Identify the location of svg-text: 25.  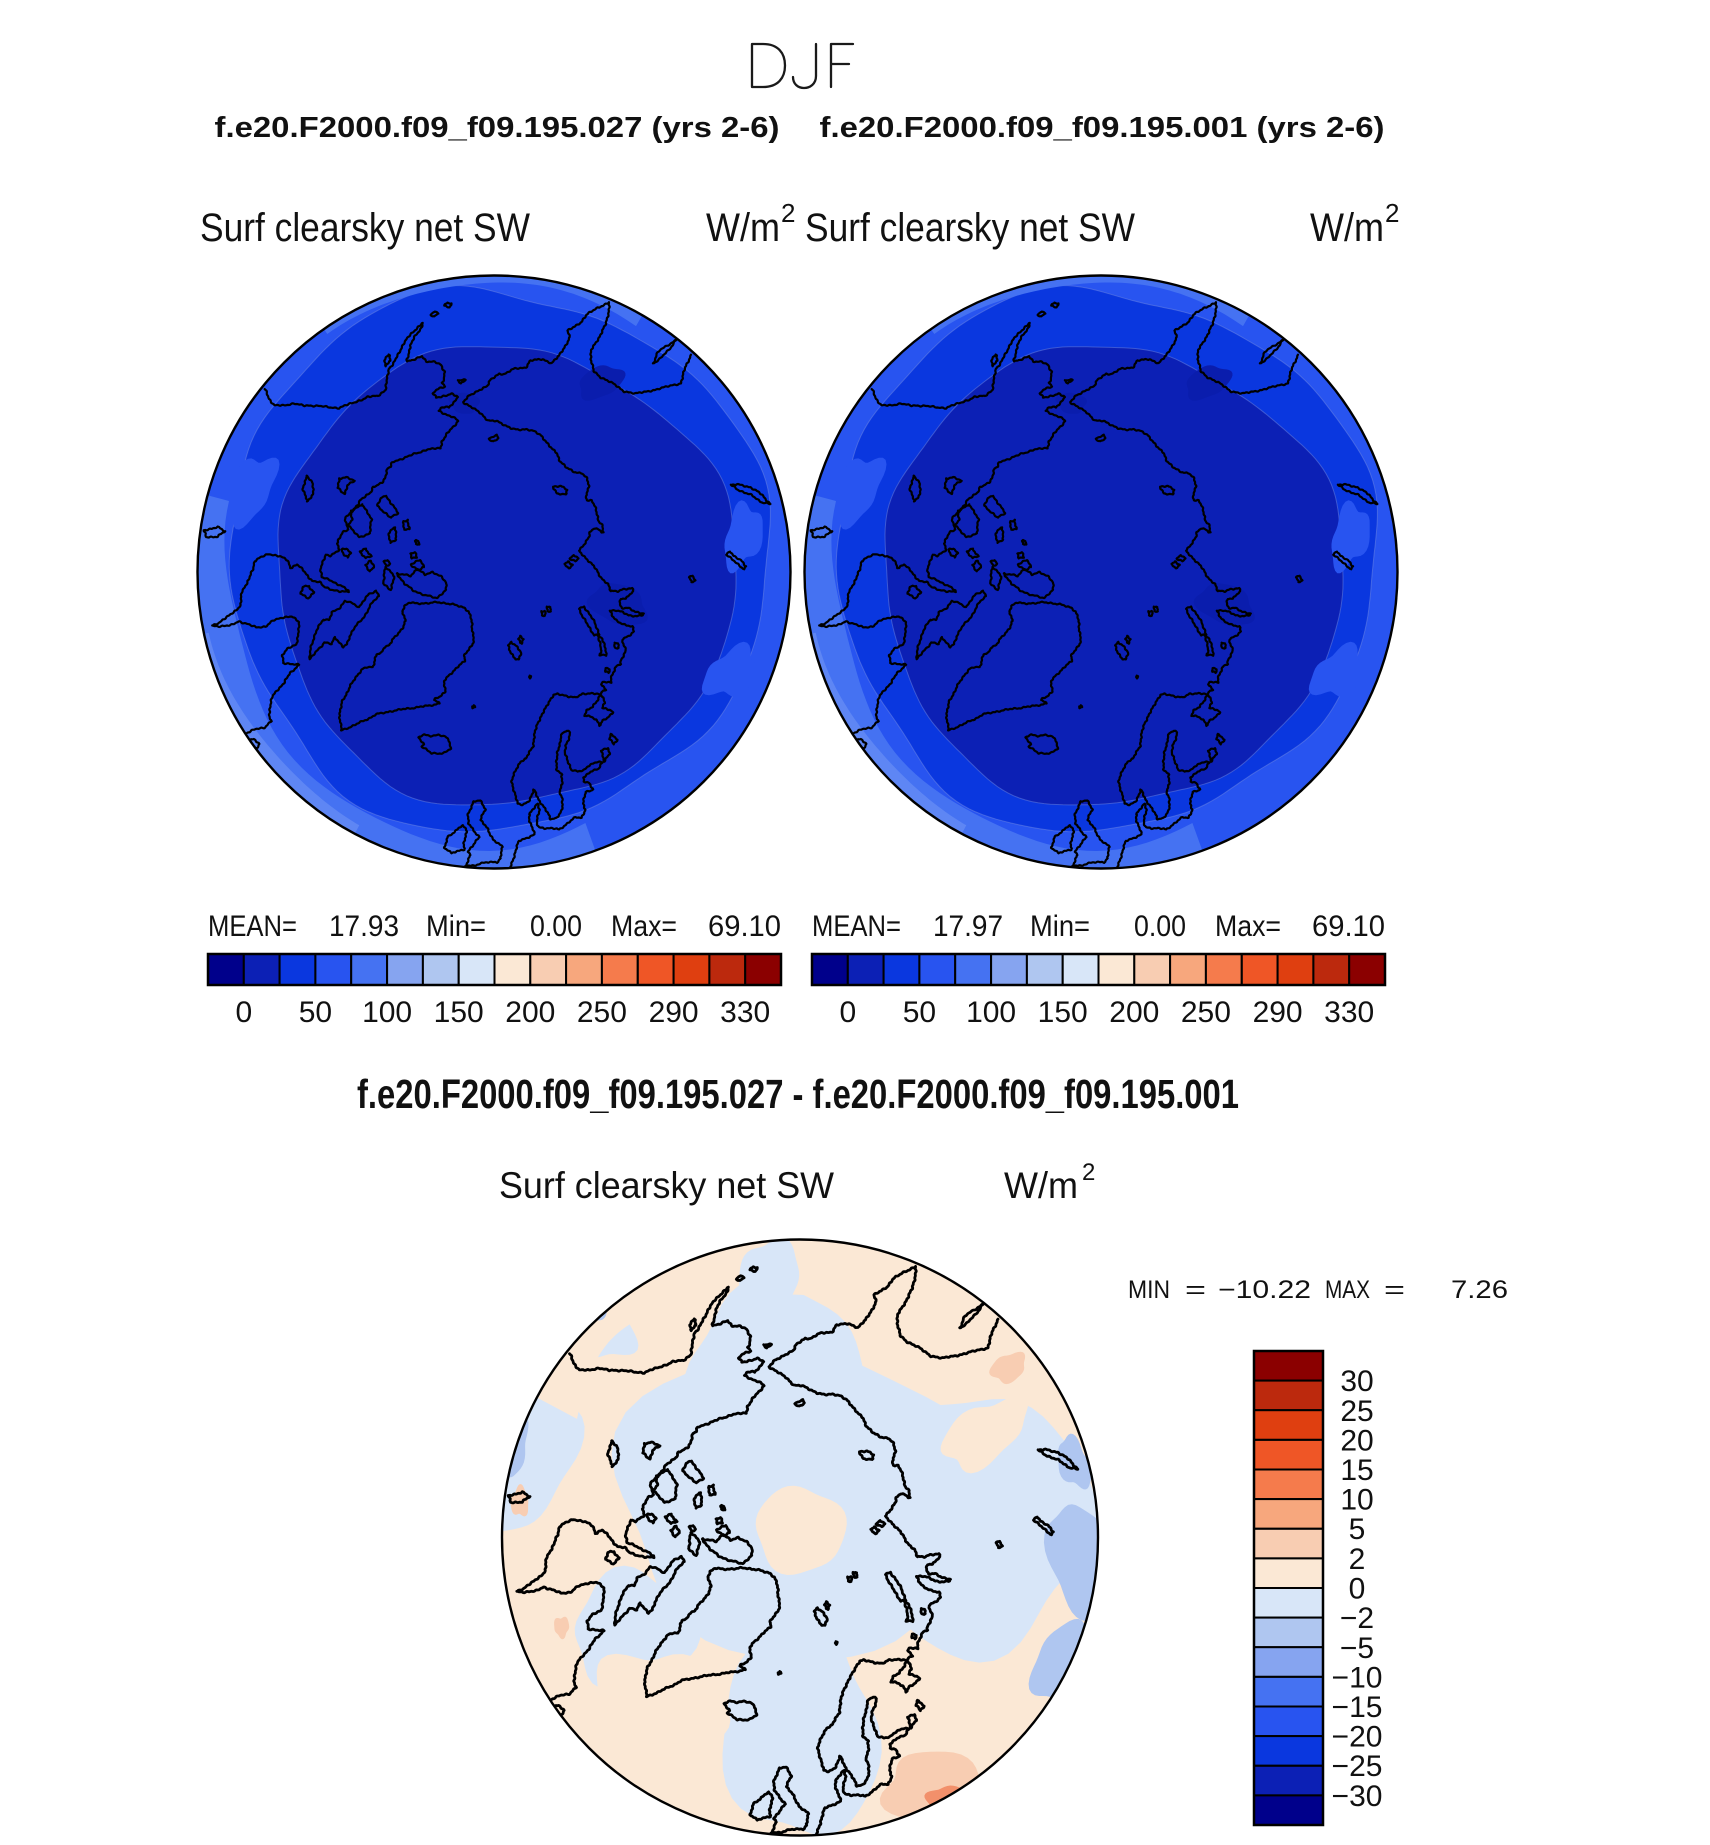
(1356, 1411).